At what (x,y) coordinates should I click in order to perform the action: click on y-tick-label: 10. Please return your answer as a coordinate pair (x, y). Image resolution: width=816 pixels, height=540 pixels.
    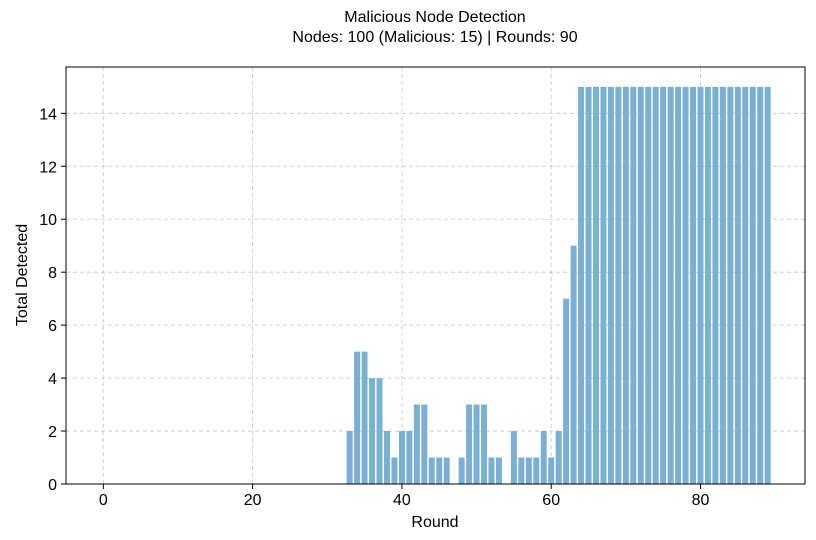
    Looking at the image, I should click on (48, 220).